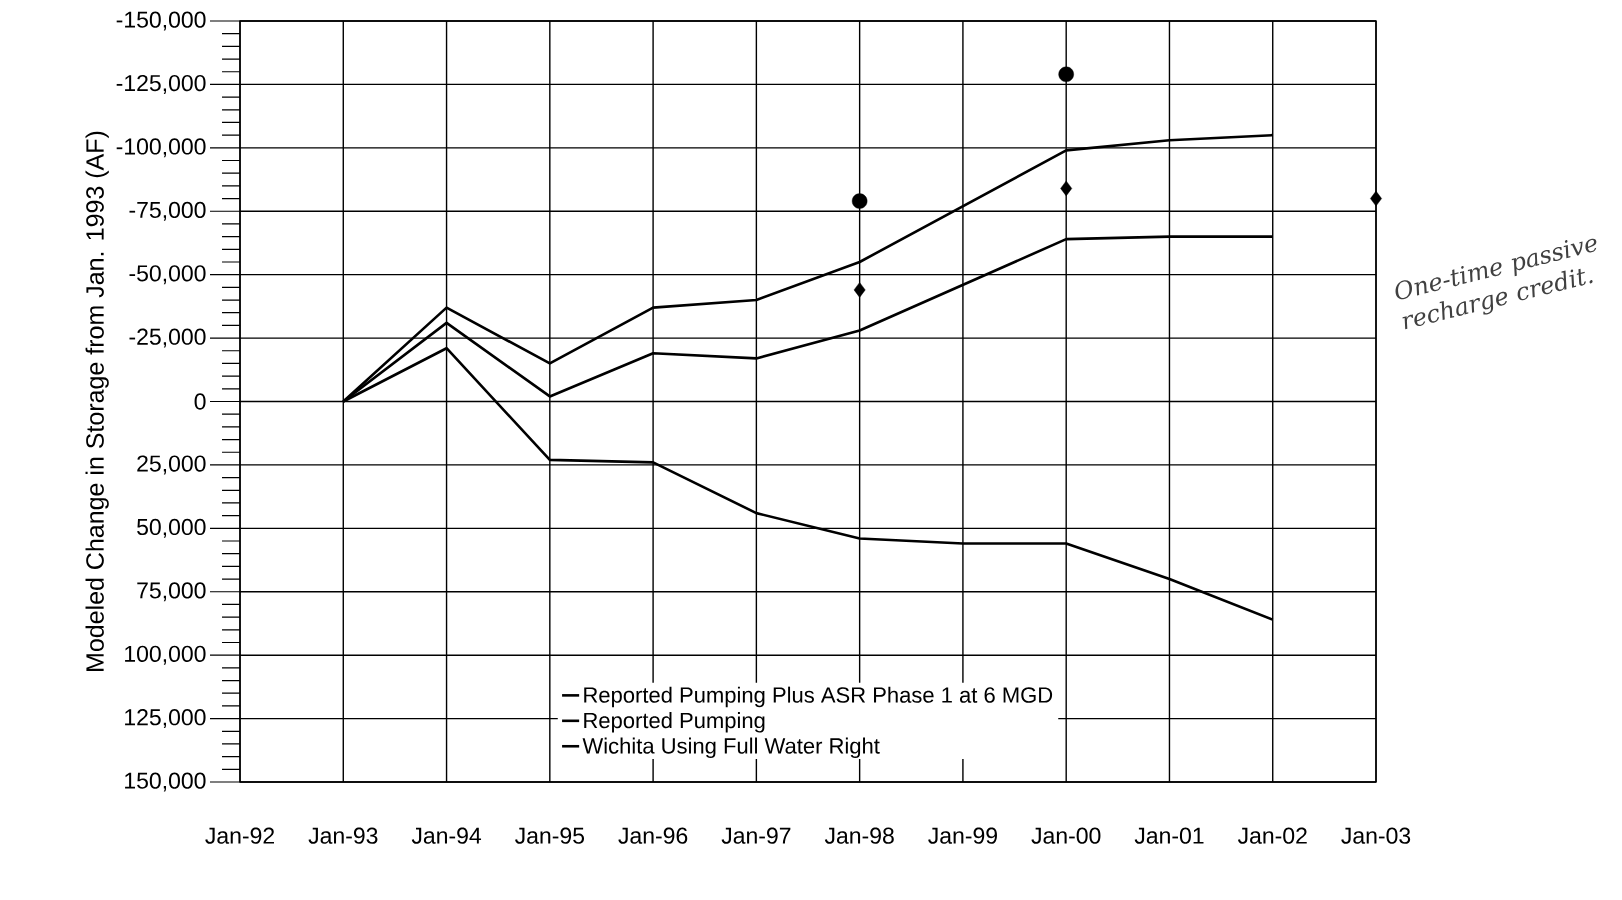  Describe the element at coordinates (756, 835) in the screenshot. I see `x-tick-label: Jan-97` at that location.